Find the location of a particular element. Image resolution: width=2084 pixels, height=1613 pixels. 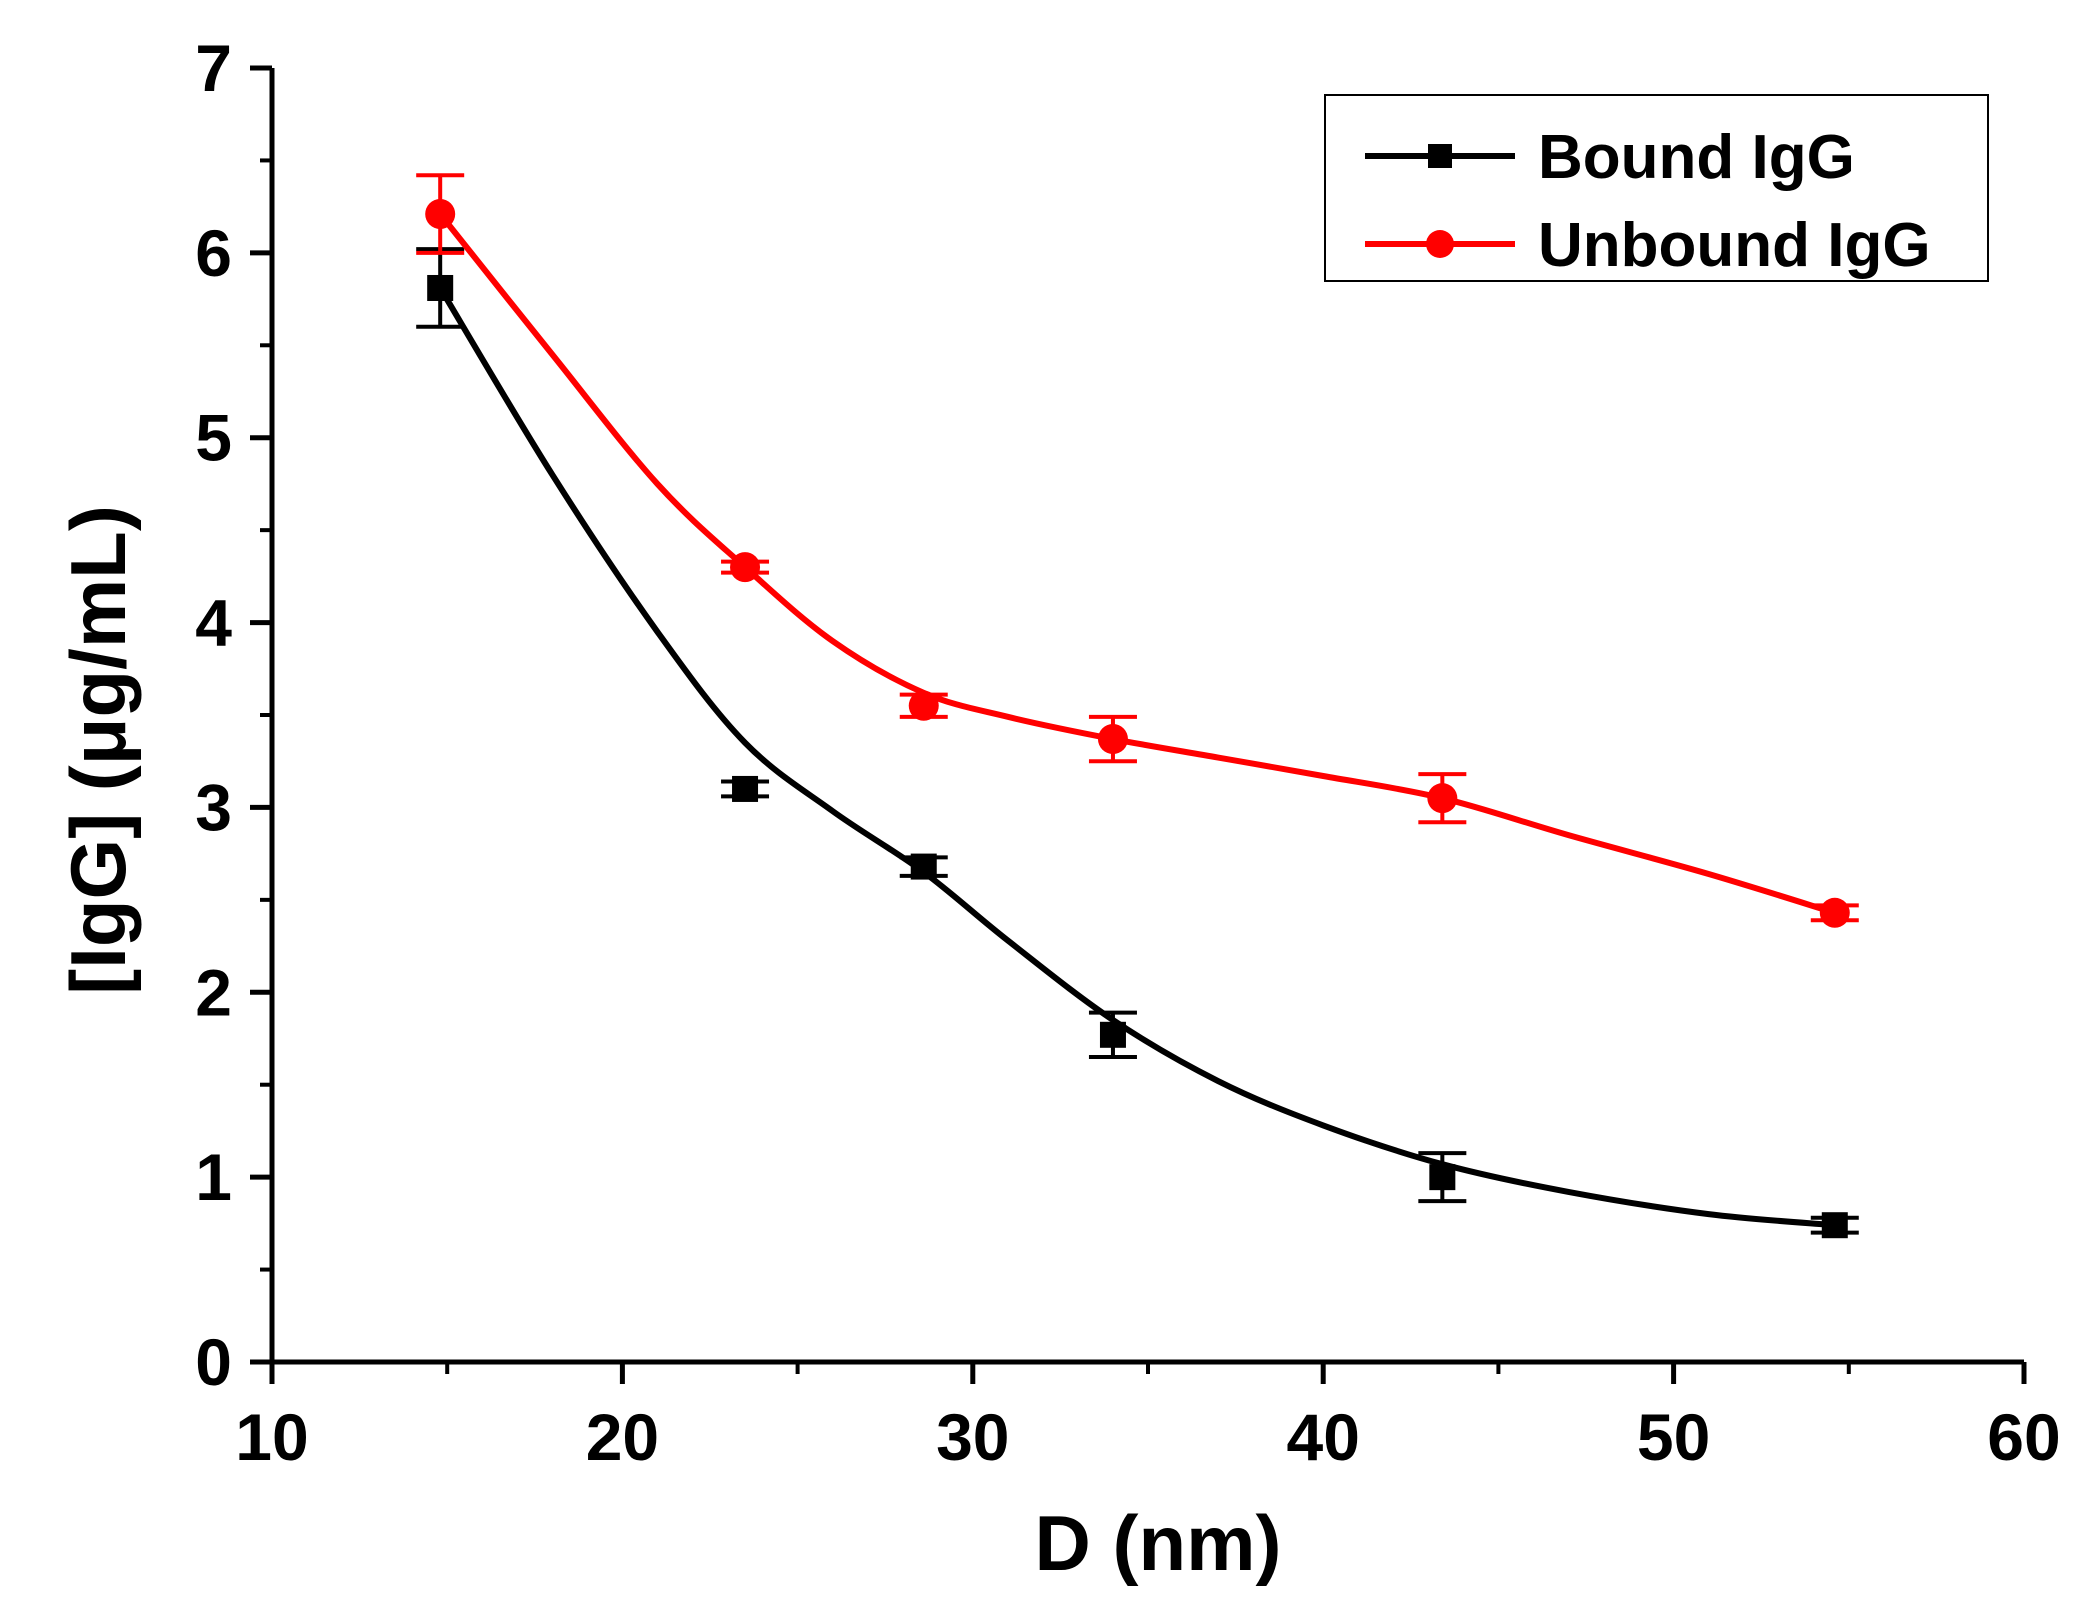

y-axis-title: [IgG] (μg/mL) is located at coordinates (98, 750).